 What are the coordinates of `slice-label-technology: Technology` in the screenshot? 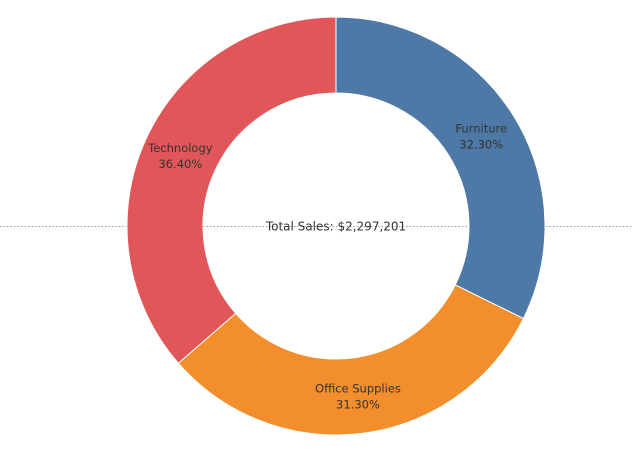 It's located at (180, 148).